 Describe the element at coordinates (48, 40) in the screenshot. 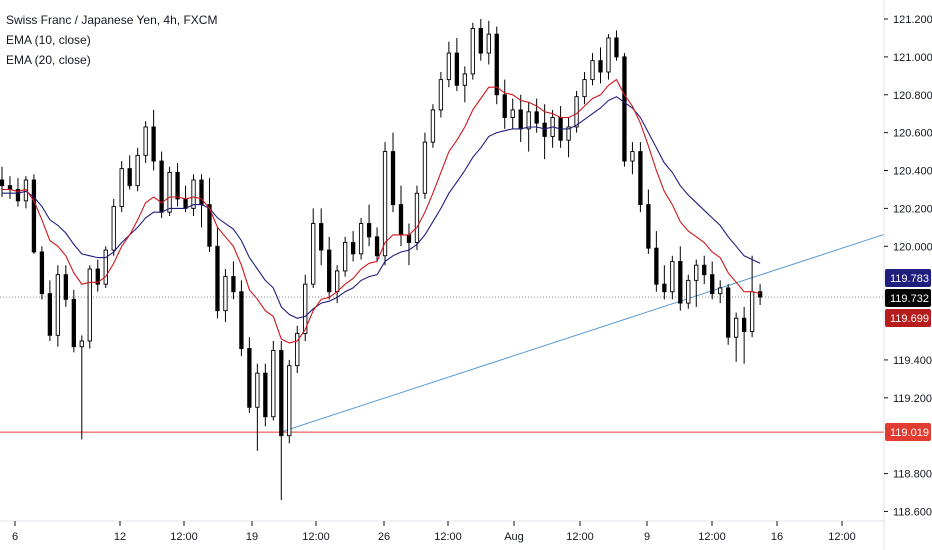

I see `ema-10-label: EMA (10, close)` at that location.